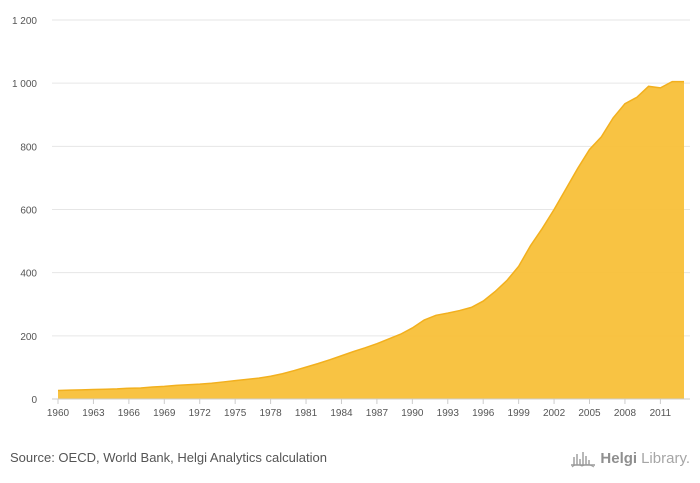 The image size is (700, 483). Describe the element at coordinates (519, 413) in the screenshot. I see `x-tick-label: 1999` at that location.